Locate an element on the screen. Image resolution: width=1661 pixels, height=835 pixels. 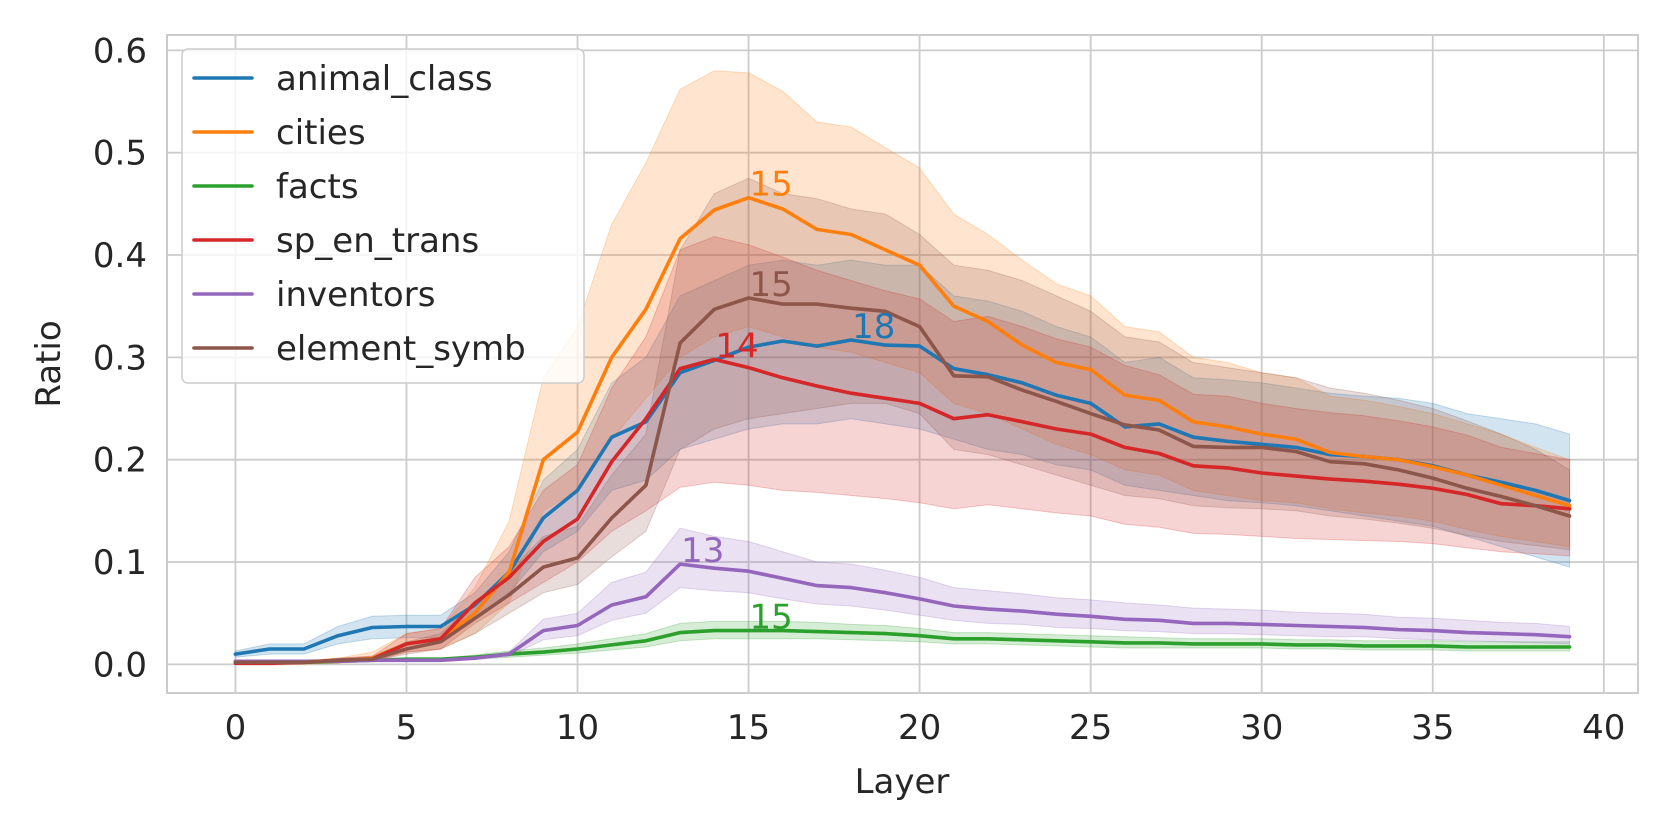
y-tick-label: 0.6 is located at coordinates (120, 51).